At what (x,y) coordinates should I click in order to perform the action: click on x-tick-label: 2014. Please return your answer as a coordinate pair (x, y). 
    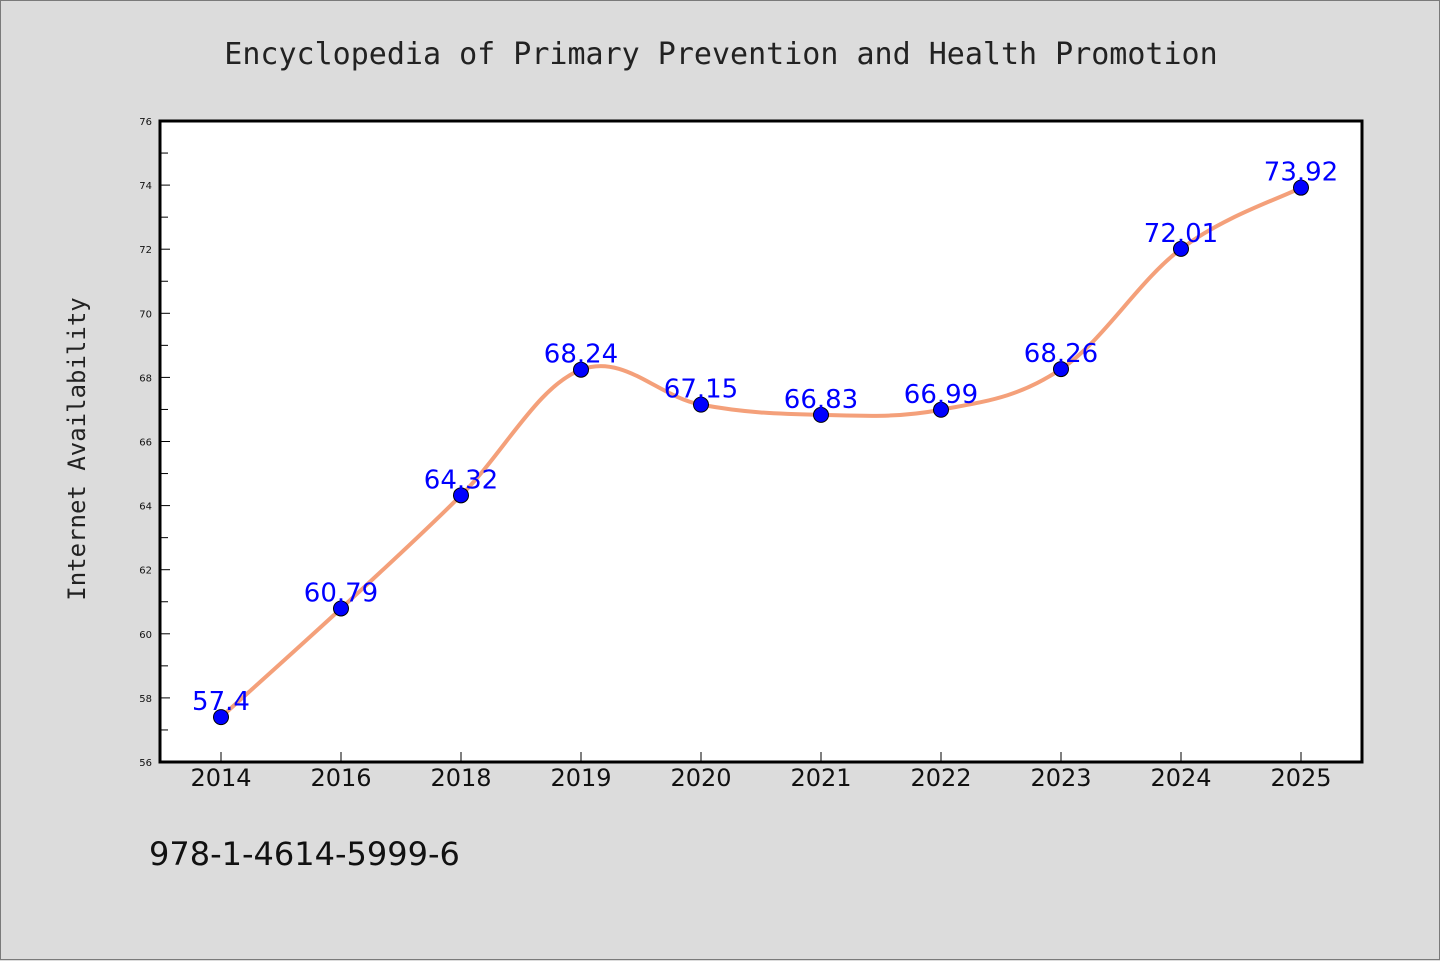
    Looking at the image, I should click on (220, 778).